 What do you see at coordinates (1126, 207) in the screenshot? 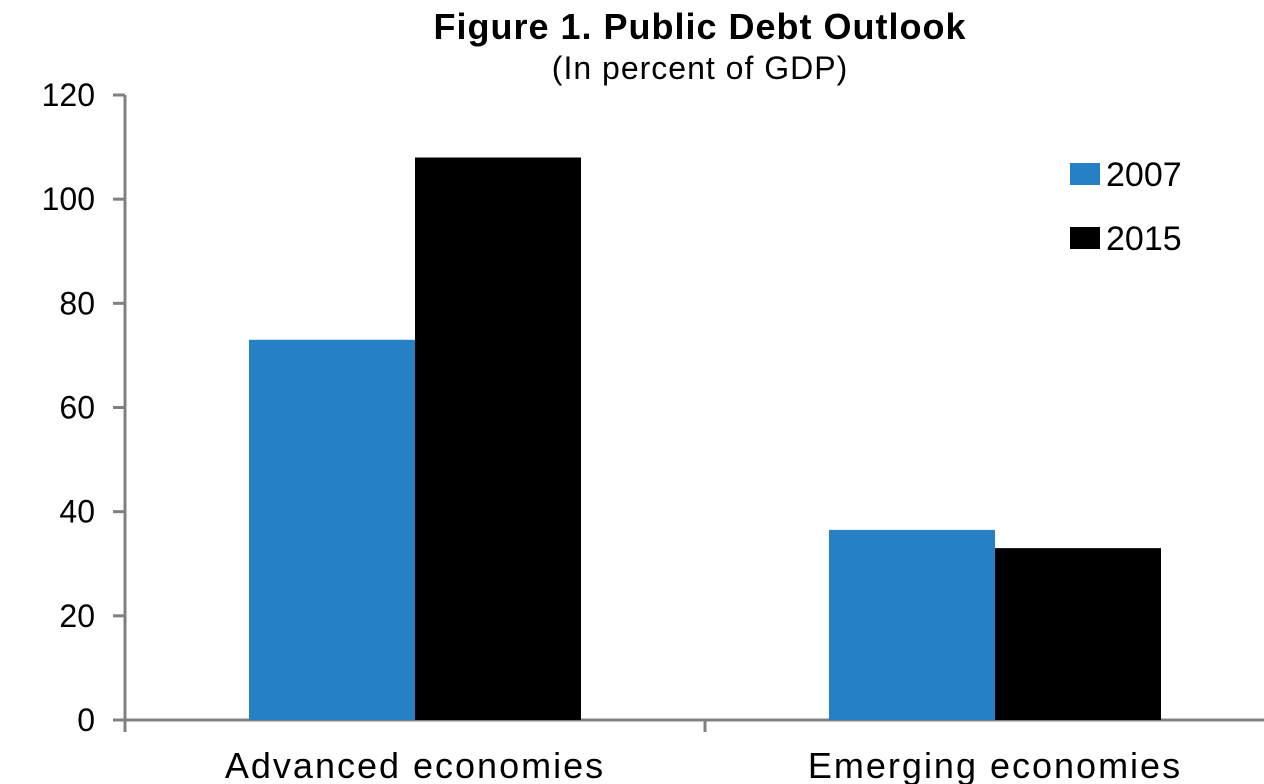
I see `legend: 2007 2015` at bounding box center [1126, 207].